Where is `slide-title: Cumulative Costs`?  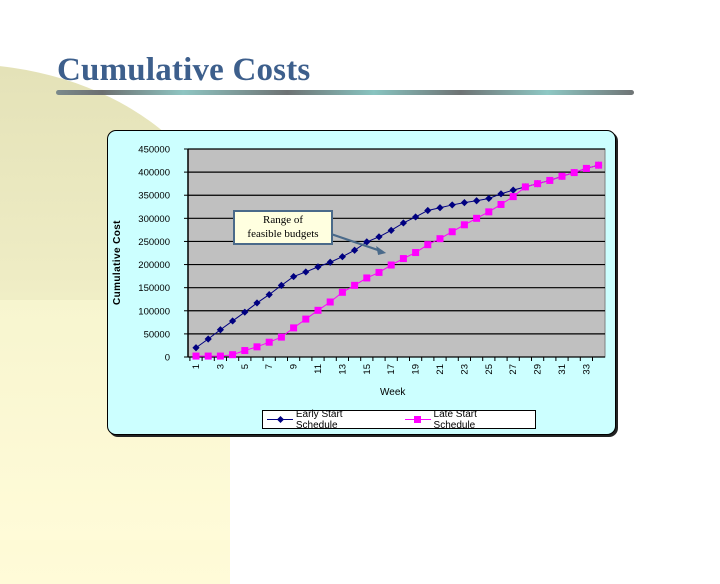 slide-title: Cumulative Costs is located at coordinates (184, 70).